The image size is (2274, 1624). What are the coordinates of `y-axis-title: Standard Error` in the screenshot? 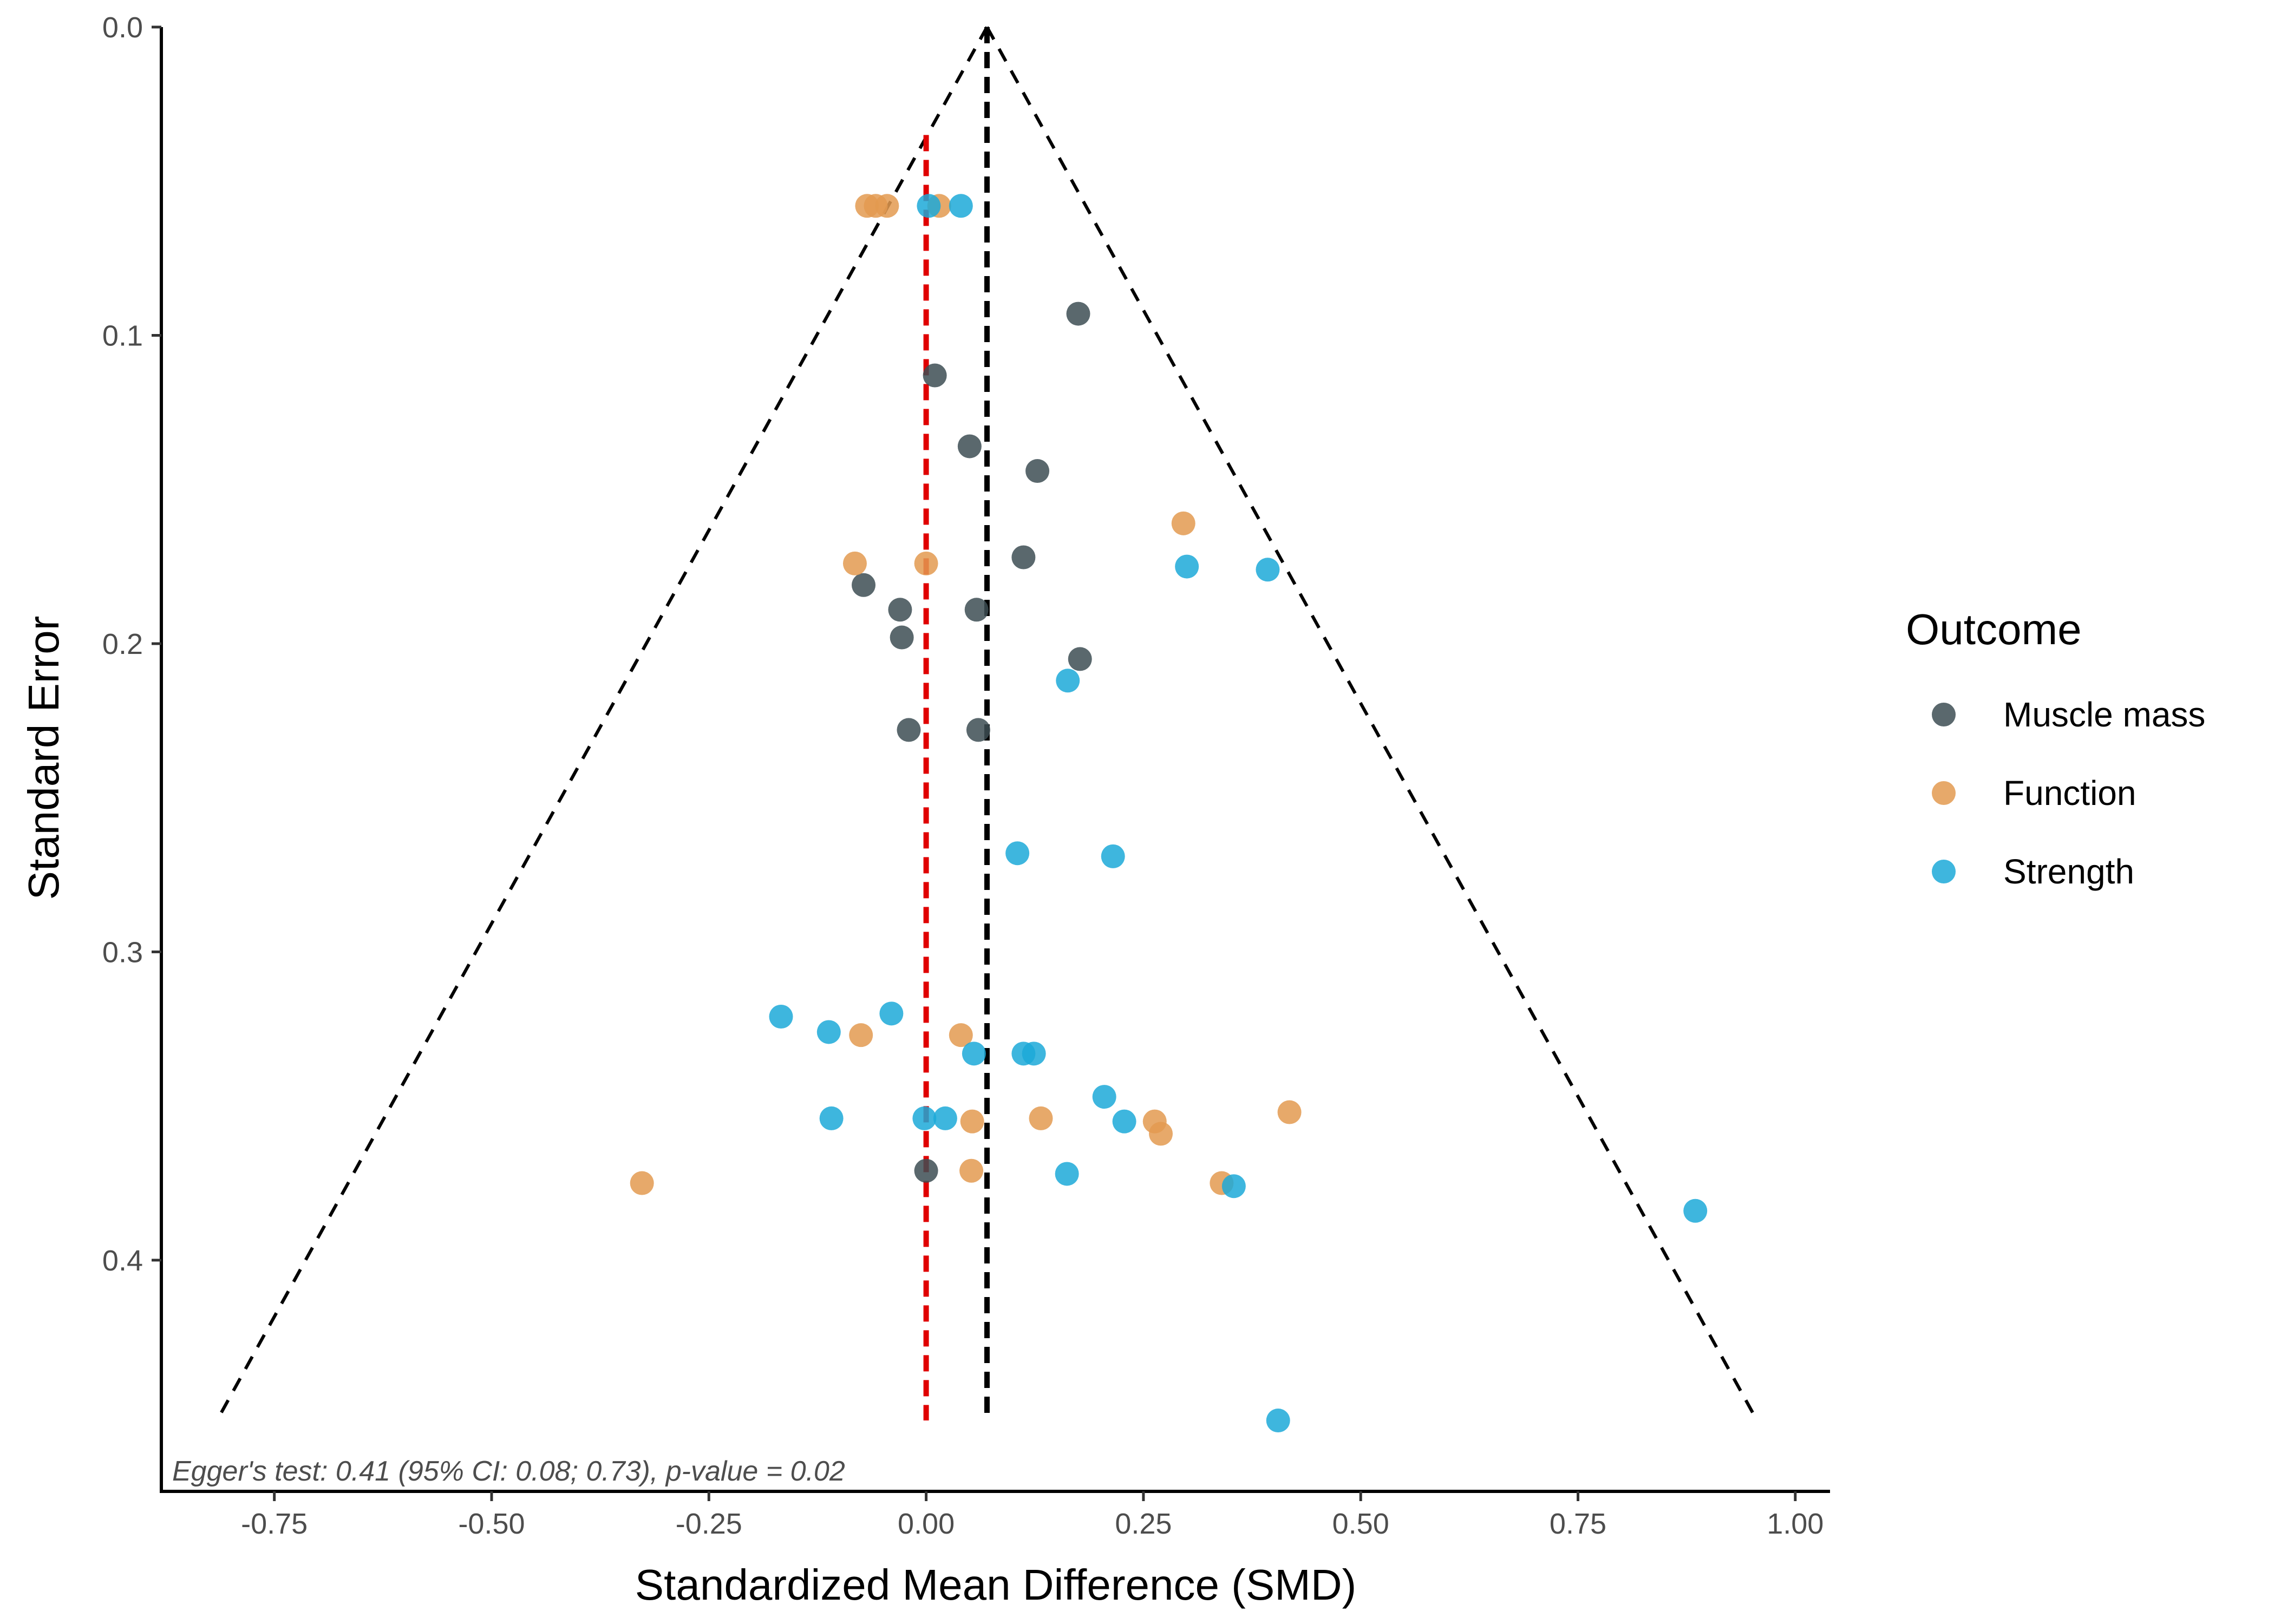 It's located at (44, 758).